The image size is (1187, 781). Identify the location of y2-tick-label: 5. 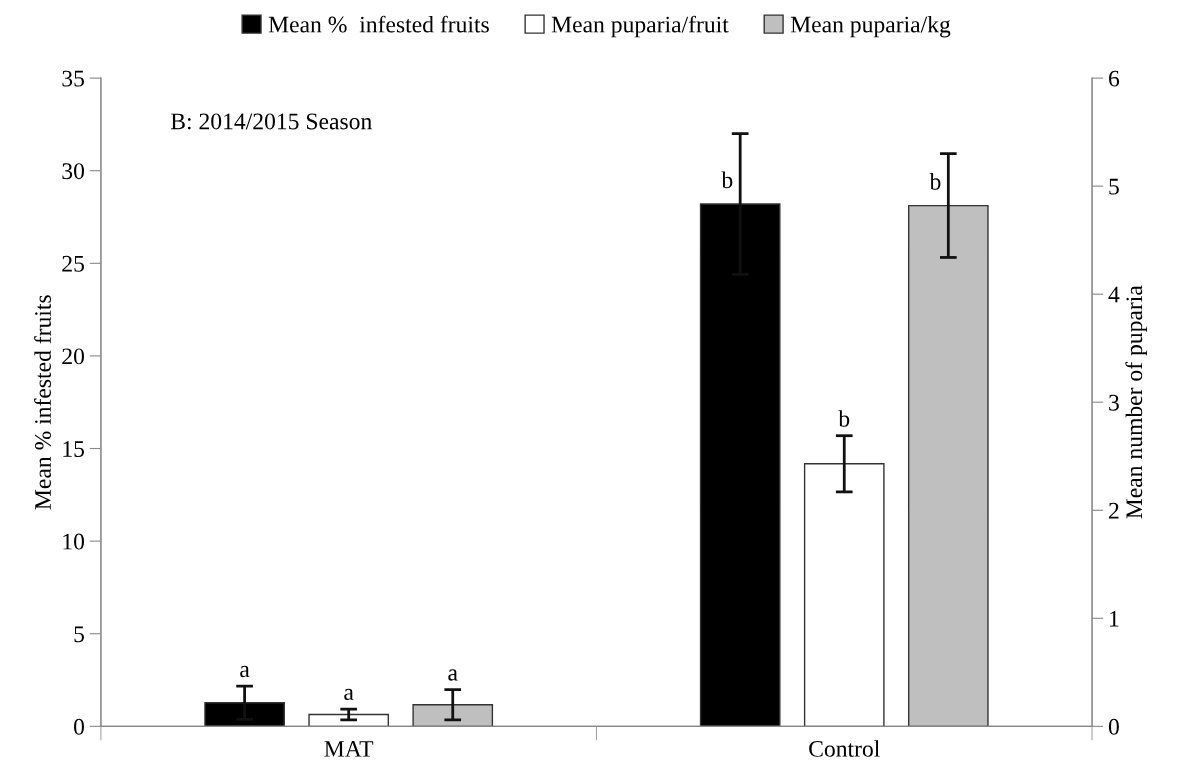
(1114, 186).